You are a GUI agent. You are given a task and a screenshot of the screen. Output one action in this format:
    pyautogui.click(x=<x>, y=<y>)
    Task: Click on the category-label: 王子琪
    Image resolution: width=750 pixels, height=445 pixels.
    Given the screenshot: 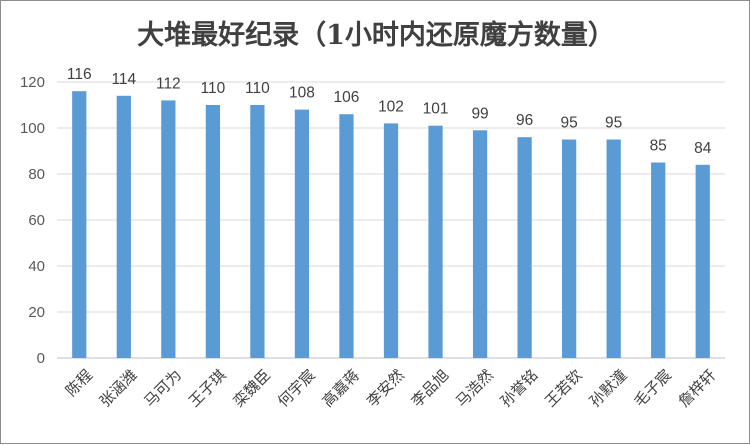 What is the action you would take?
    pyautogui.click(x=207, y=388)
    